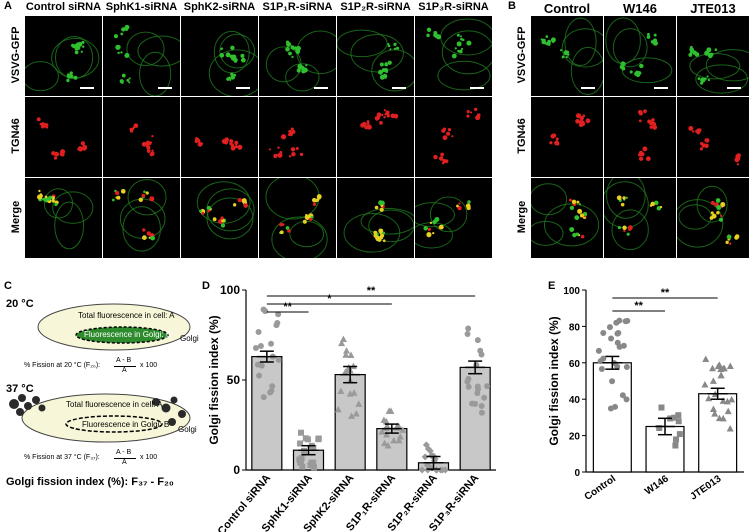 The height and width of the screenshot is (532, 750). Describe the element at coordinates (552, 286) in the screenshot. I see `panel-e-label: E` at that location.